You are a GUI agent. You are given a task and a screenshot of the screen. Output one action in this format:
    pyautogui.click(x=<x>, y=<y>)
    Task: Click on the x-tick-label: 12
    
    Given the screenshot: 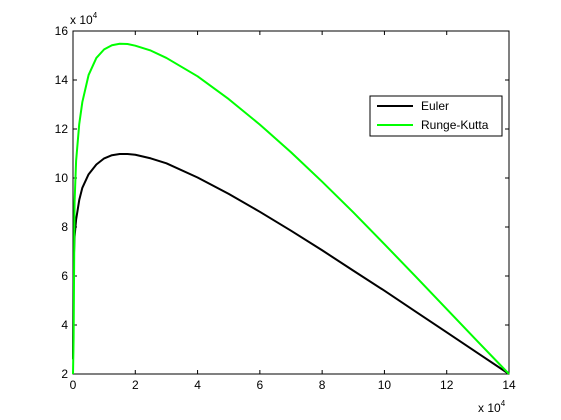 What is the action you would take?
    pyautogui.click(x=447, y=385)
    